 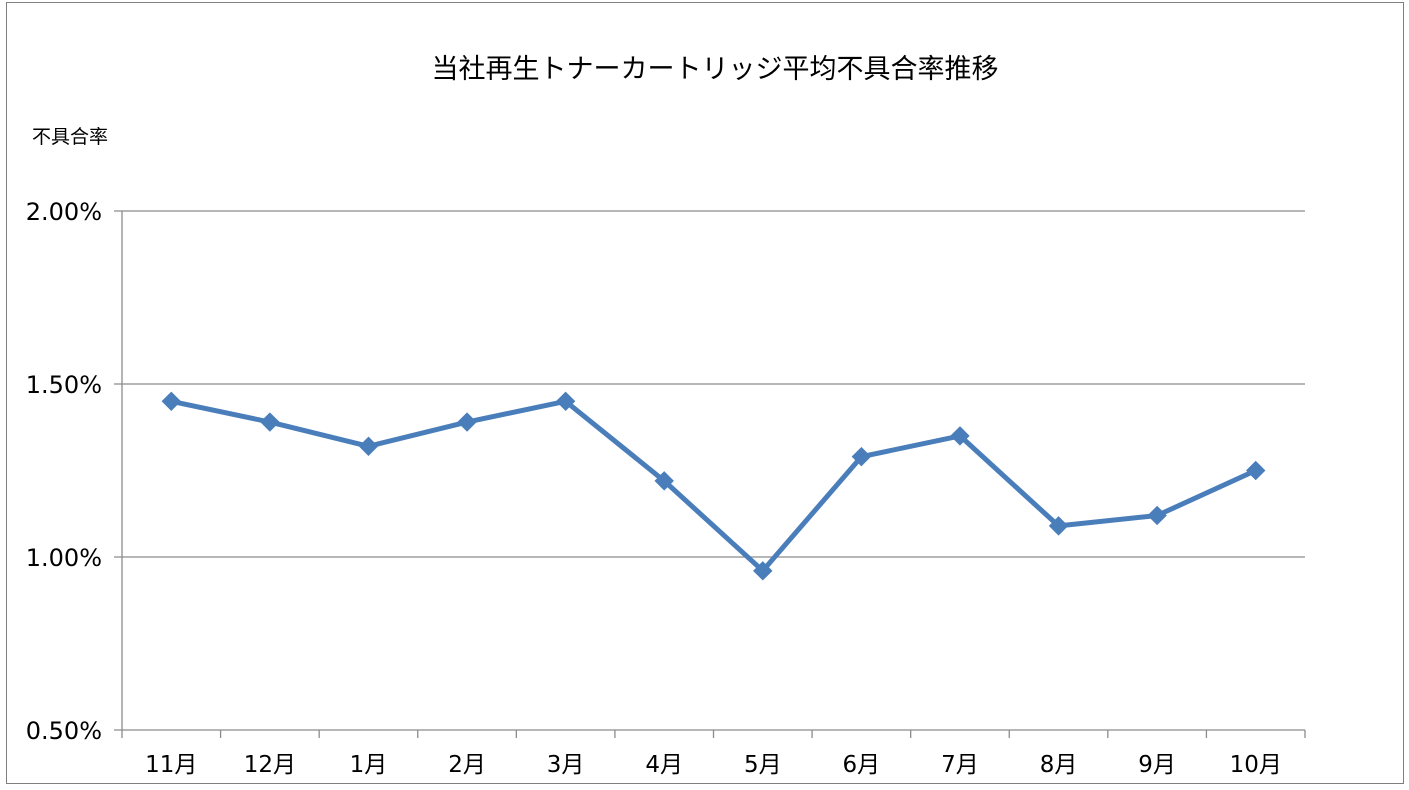 I want to click on chart-title: 当社再生トナーカートリッジ平均不具合率推移, so click(x=715, y=69).